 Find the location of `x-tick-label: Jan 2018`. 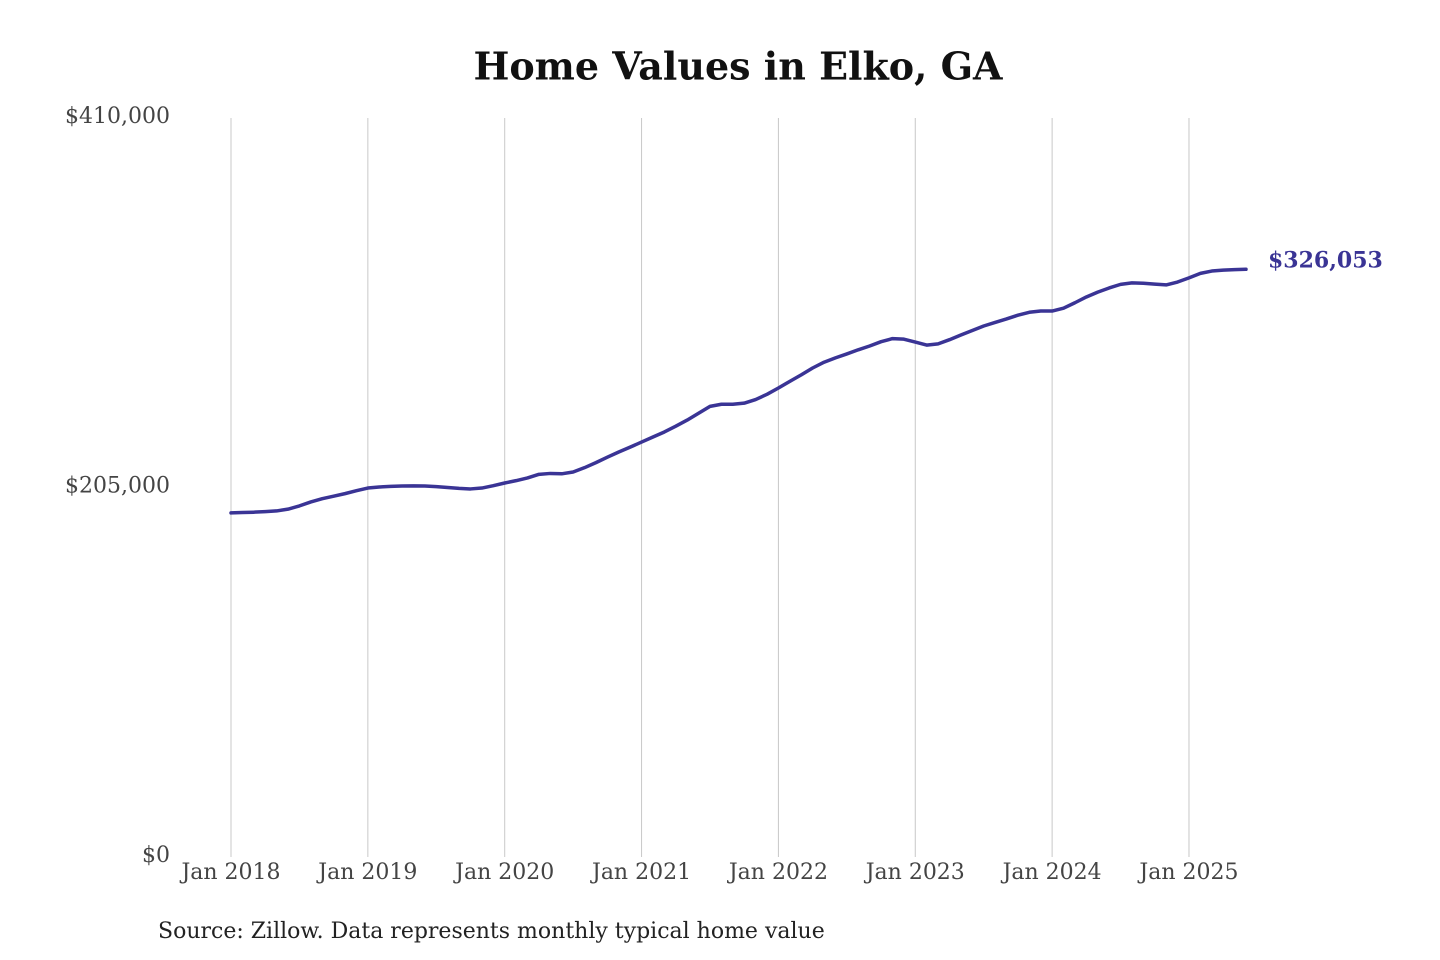

x-tick-label: Jan 2018 is located at coordinates (229, 872).